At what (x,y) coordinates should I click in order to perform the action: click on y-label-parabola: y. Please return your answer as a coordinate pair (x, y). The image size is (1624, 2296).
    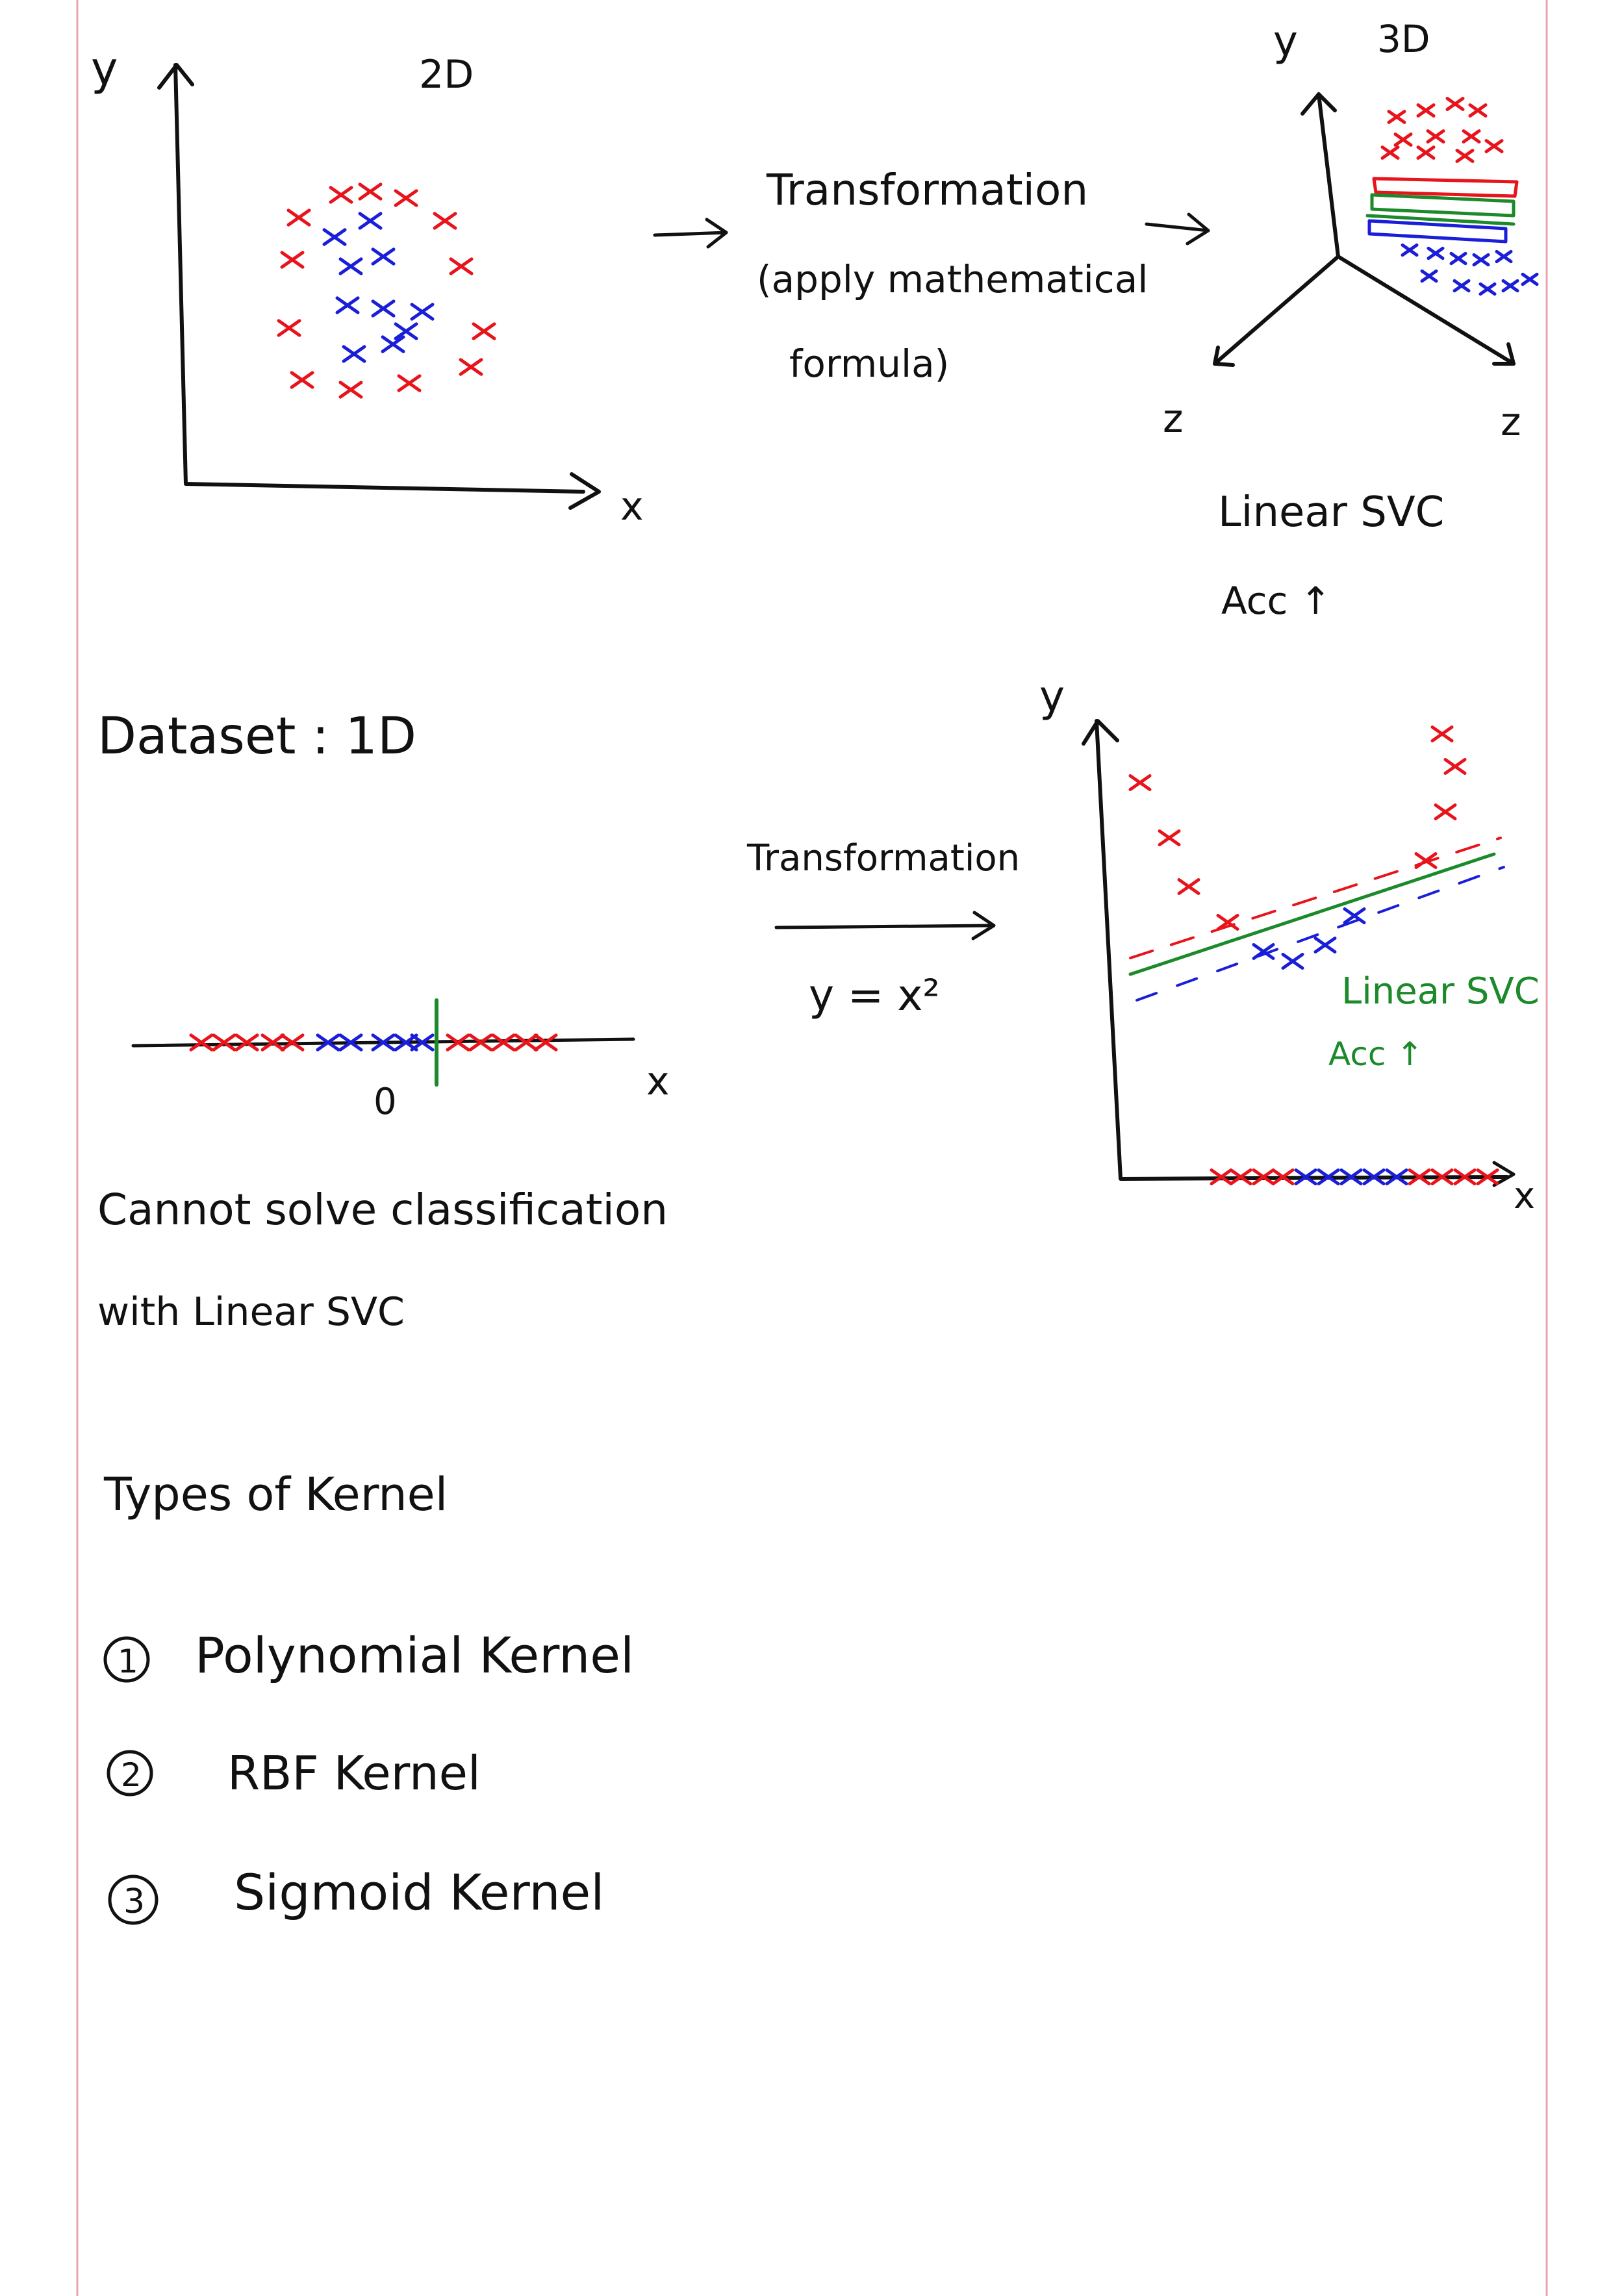
    Looking at the image, I should click on (1052, 697).